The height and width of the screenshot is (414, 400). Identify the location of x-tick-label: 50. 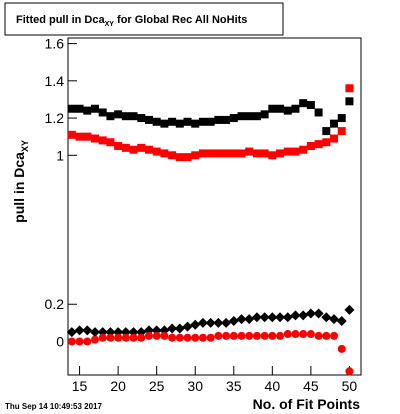
(350, 386).